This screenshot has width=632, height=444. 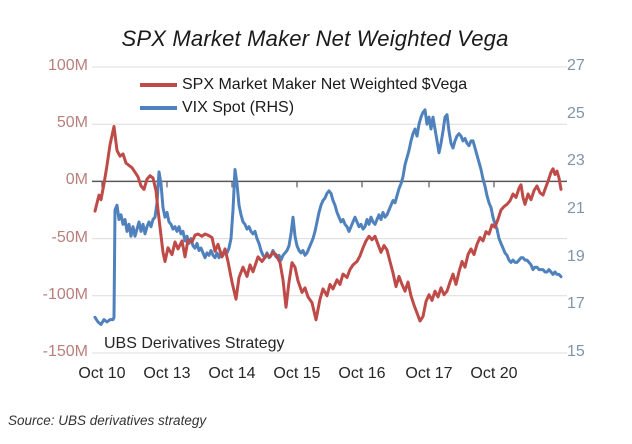 I want to click on chart-title: SPX Market Maker Net Weighted Vega, so click(x=315, y=38).